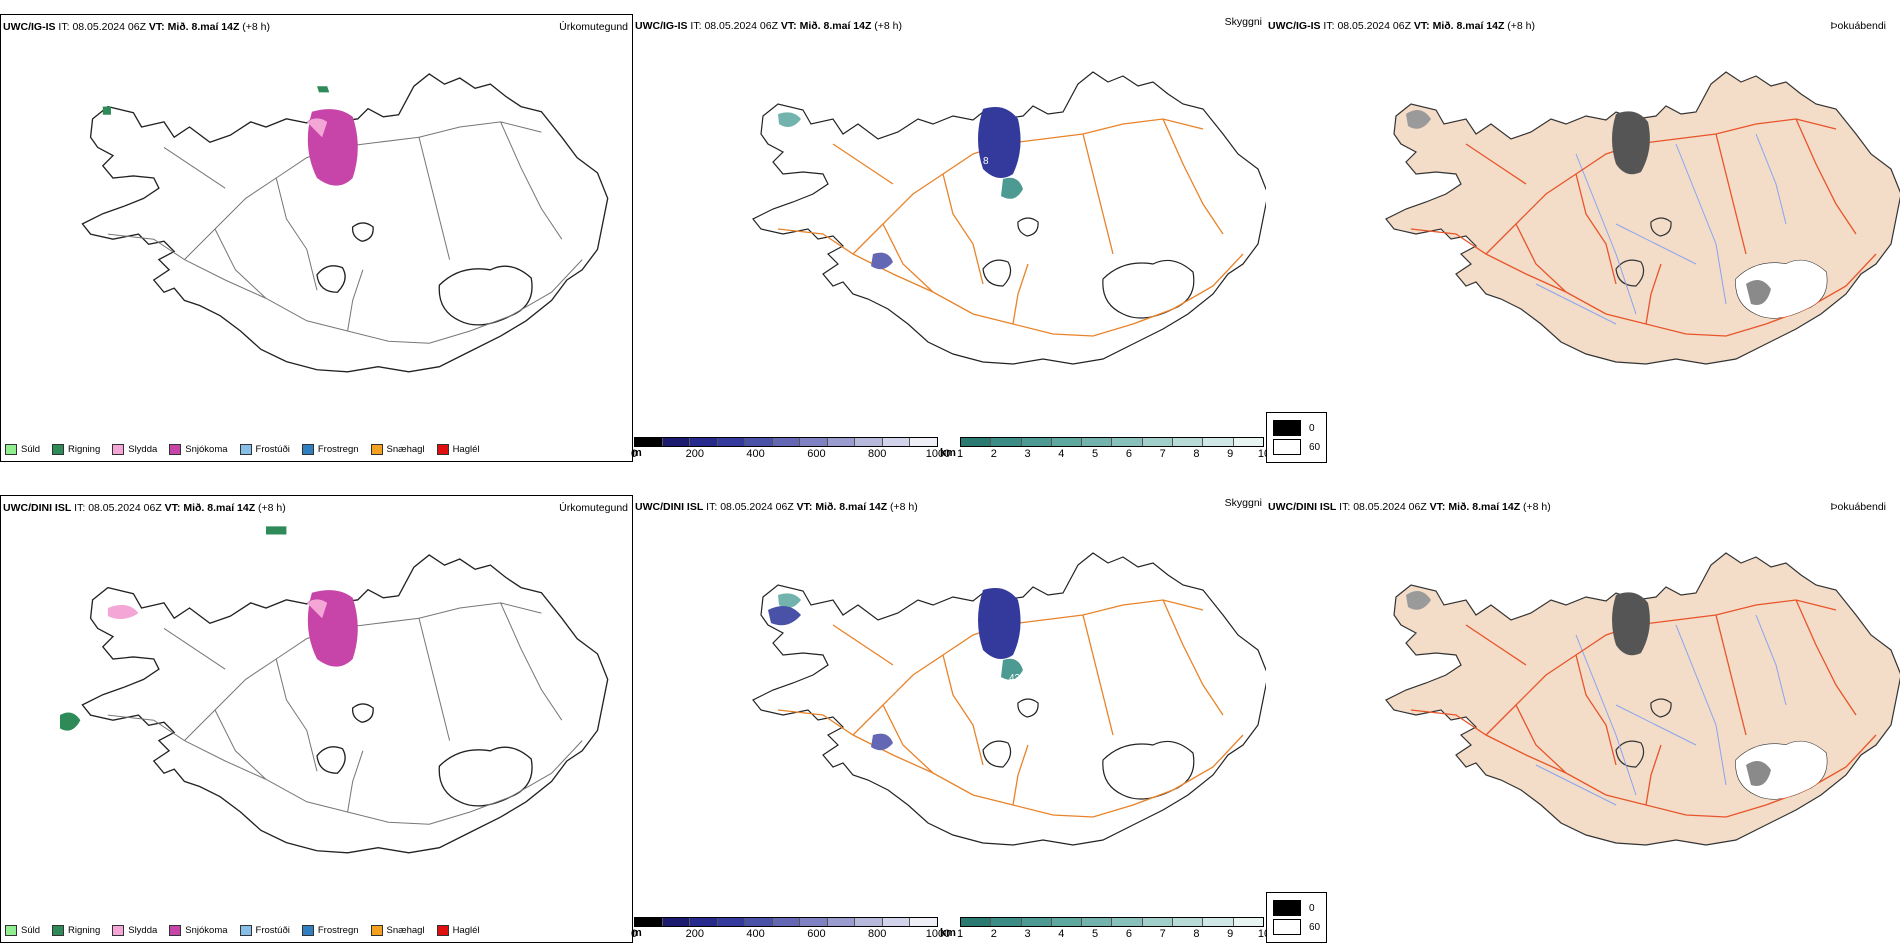 Image resolution: width=1900 pixels, height=950 pixels. Describe the element at coordinates (84, 449) in the screenshot. I see `legend-label: Rigning` at that location.